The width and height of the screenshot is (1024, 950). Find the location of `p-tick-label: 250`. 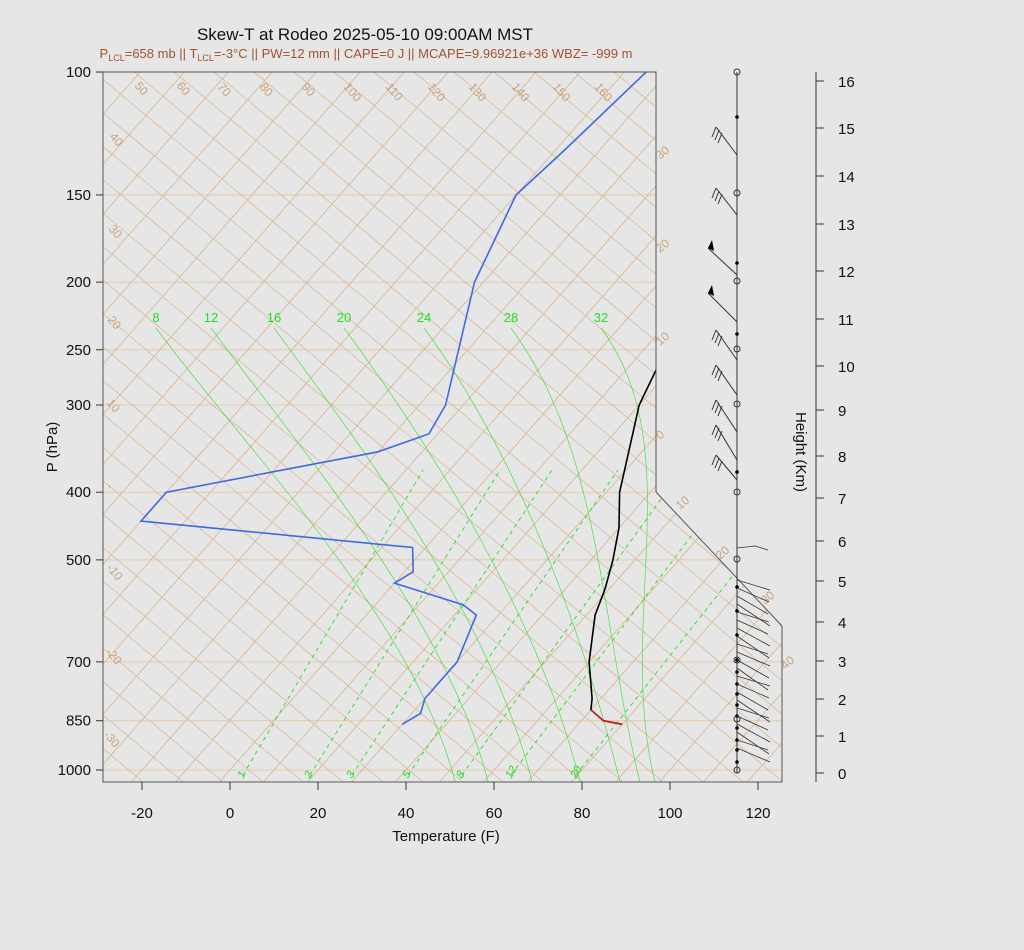

p-tick-label: 250 is located at coordinates (78, 350).